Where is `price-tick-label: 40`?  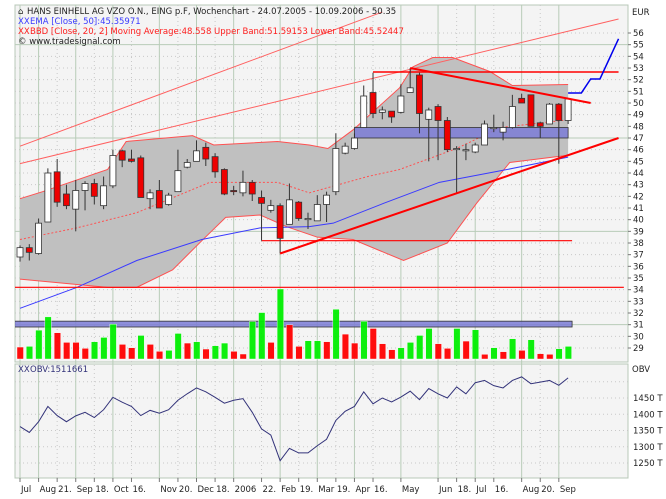 price-tick-label: 40 is located at coordinates (638, 221).